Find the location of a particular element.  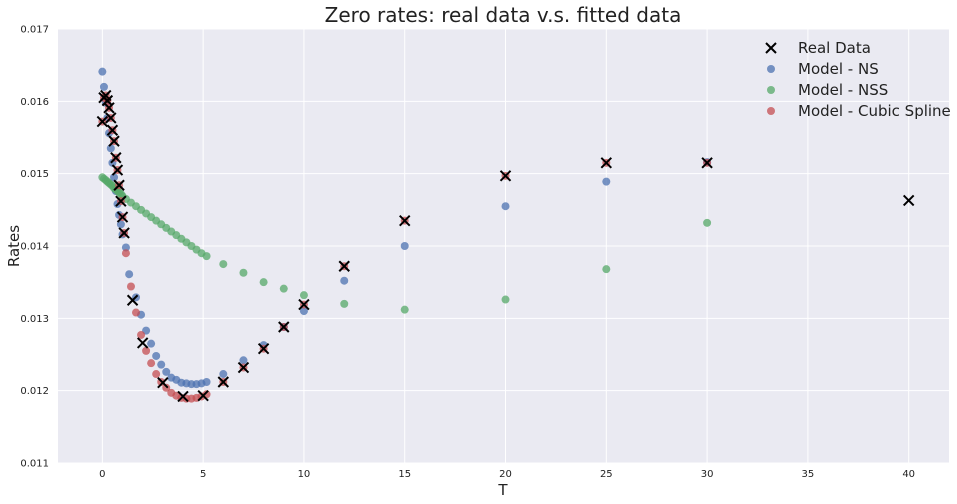

y-tick-label: 0.015 is located at coordinates (34, 174).